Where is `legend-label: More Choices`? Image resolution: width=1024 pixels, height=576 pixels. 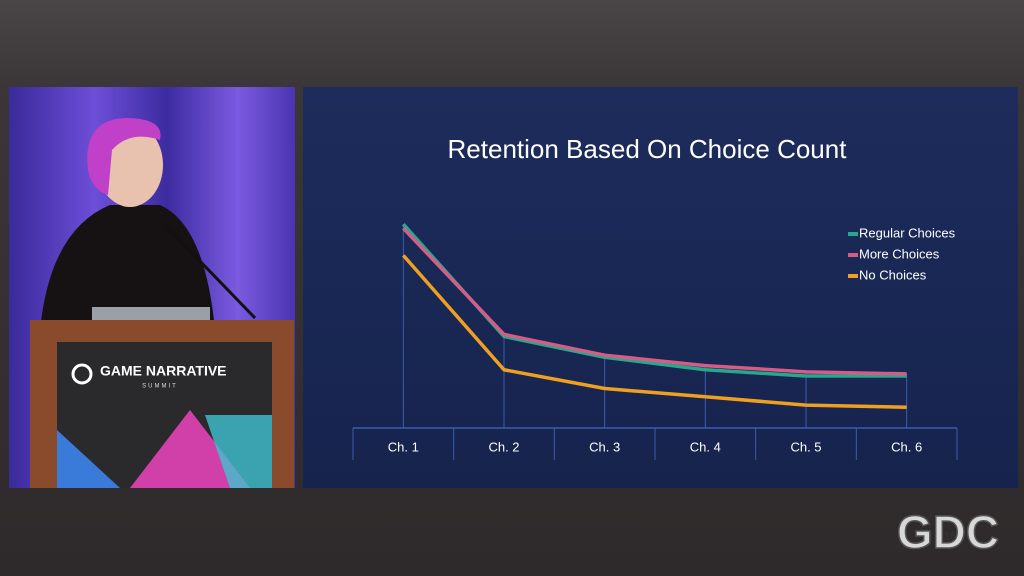
legend-label: More Choices is located at coordinates (899, 253).